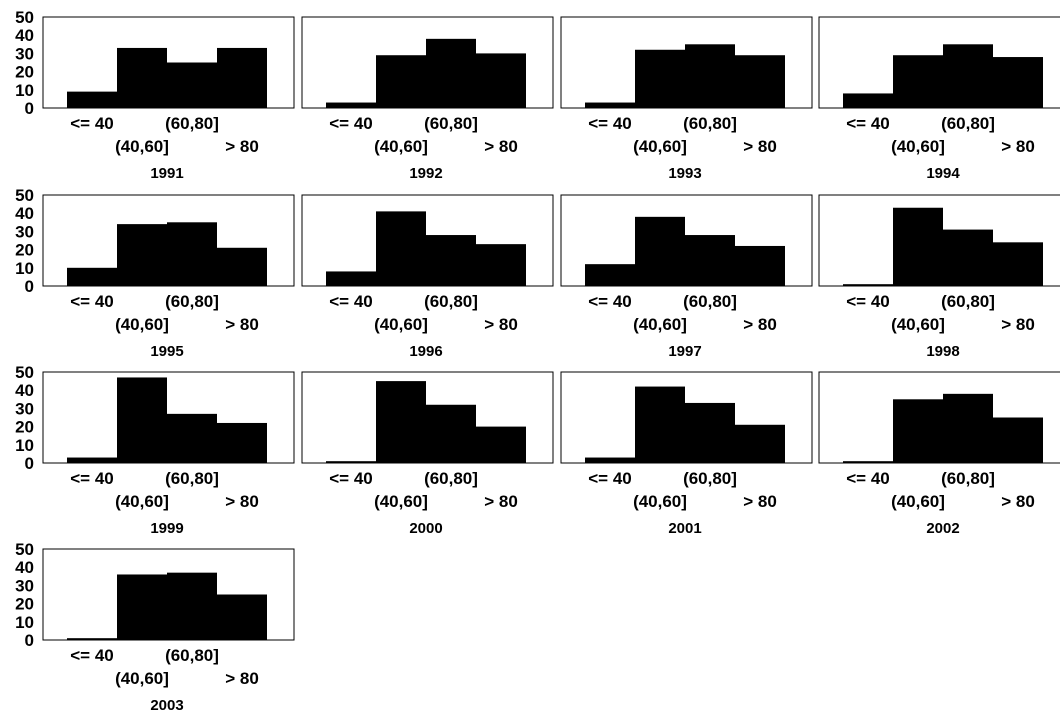  I want to click on panel-title: 2001, so click(684, 528).